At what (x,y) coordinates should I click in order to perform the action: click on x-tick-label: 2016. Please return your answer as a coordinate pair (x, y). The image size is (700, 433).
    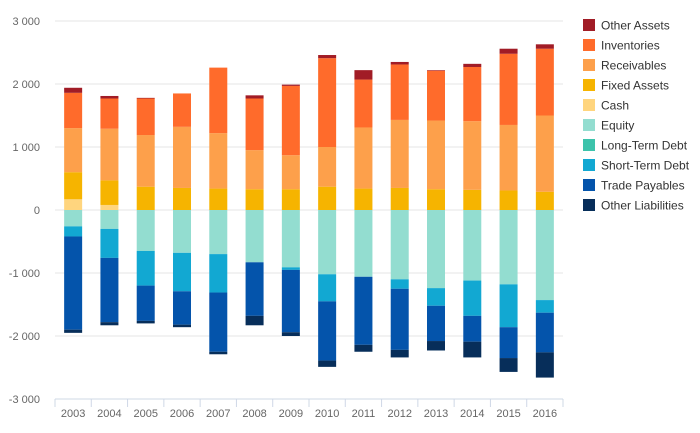
    Looking at the image, I should click on (545, 414).